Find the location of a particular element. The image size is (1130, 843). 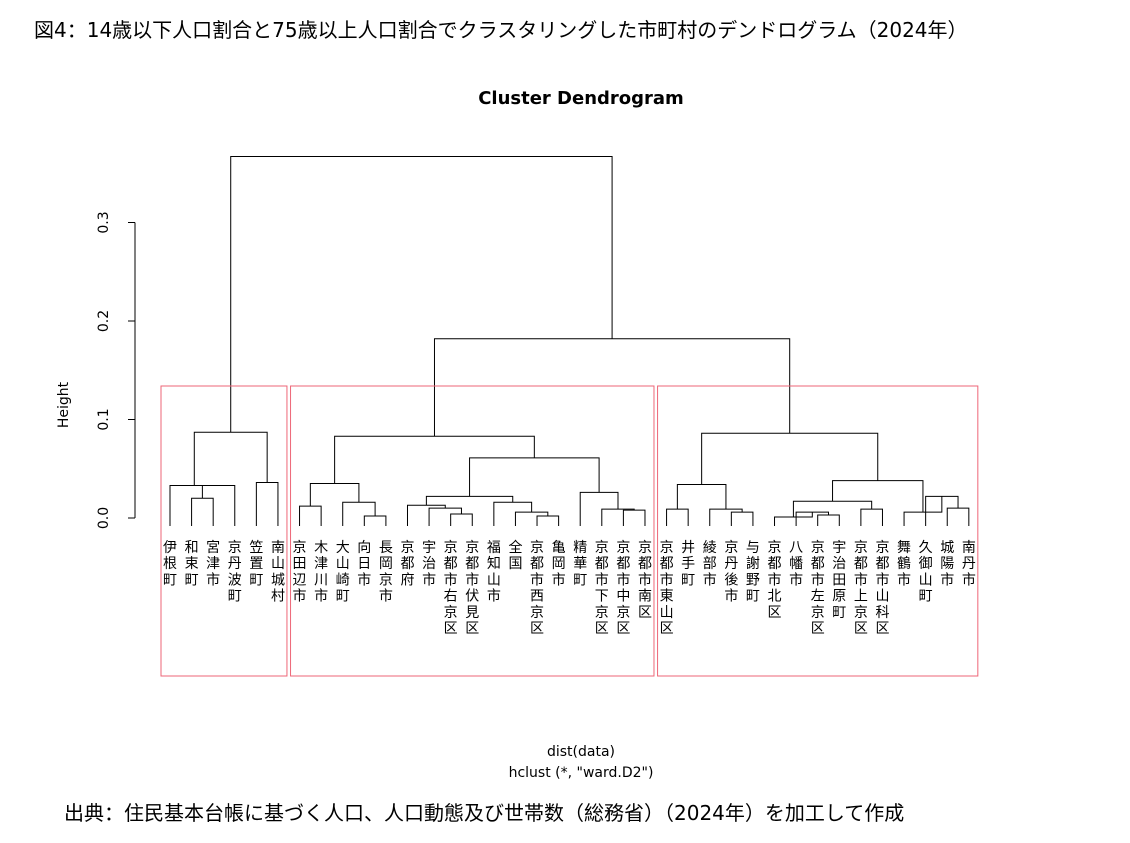

leaf-label: 京田辺市 is located at coordinates (300, 572).